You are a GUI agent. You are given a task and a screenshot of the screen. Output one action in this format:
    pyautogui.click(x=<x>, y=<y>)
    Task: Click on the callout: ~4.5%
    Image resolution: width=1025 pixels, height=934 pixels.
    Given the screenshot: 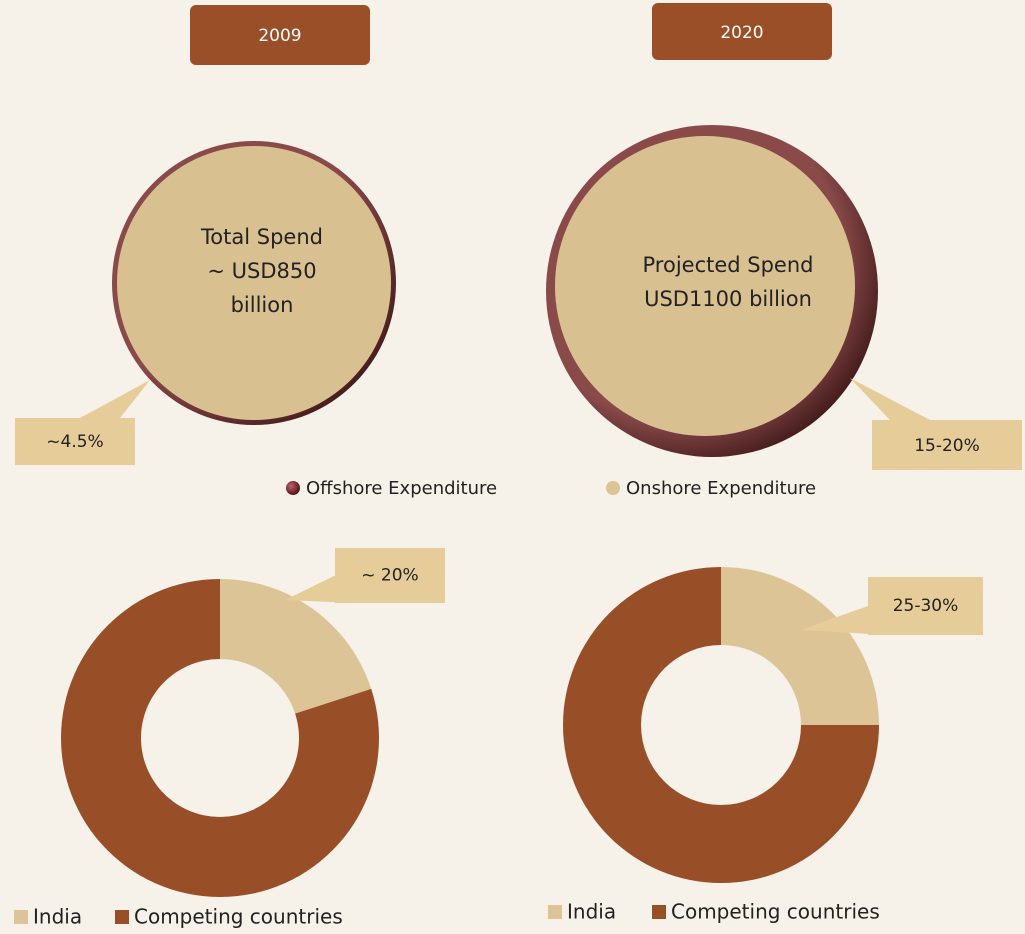 What is the action you would take?
    pyautogui.click(x=74, y=442)
    